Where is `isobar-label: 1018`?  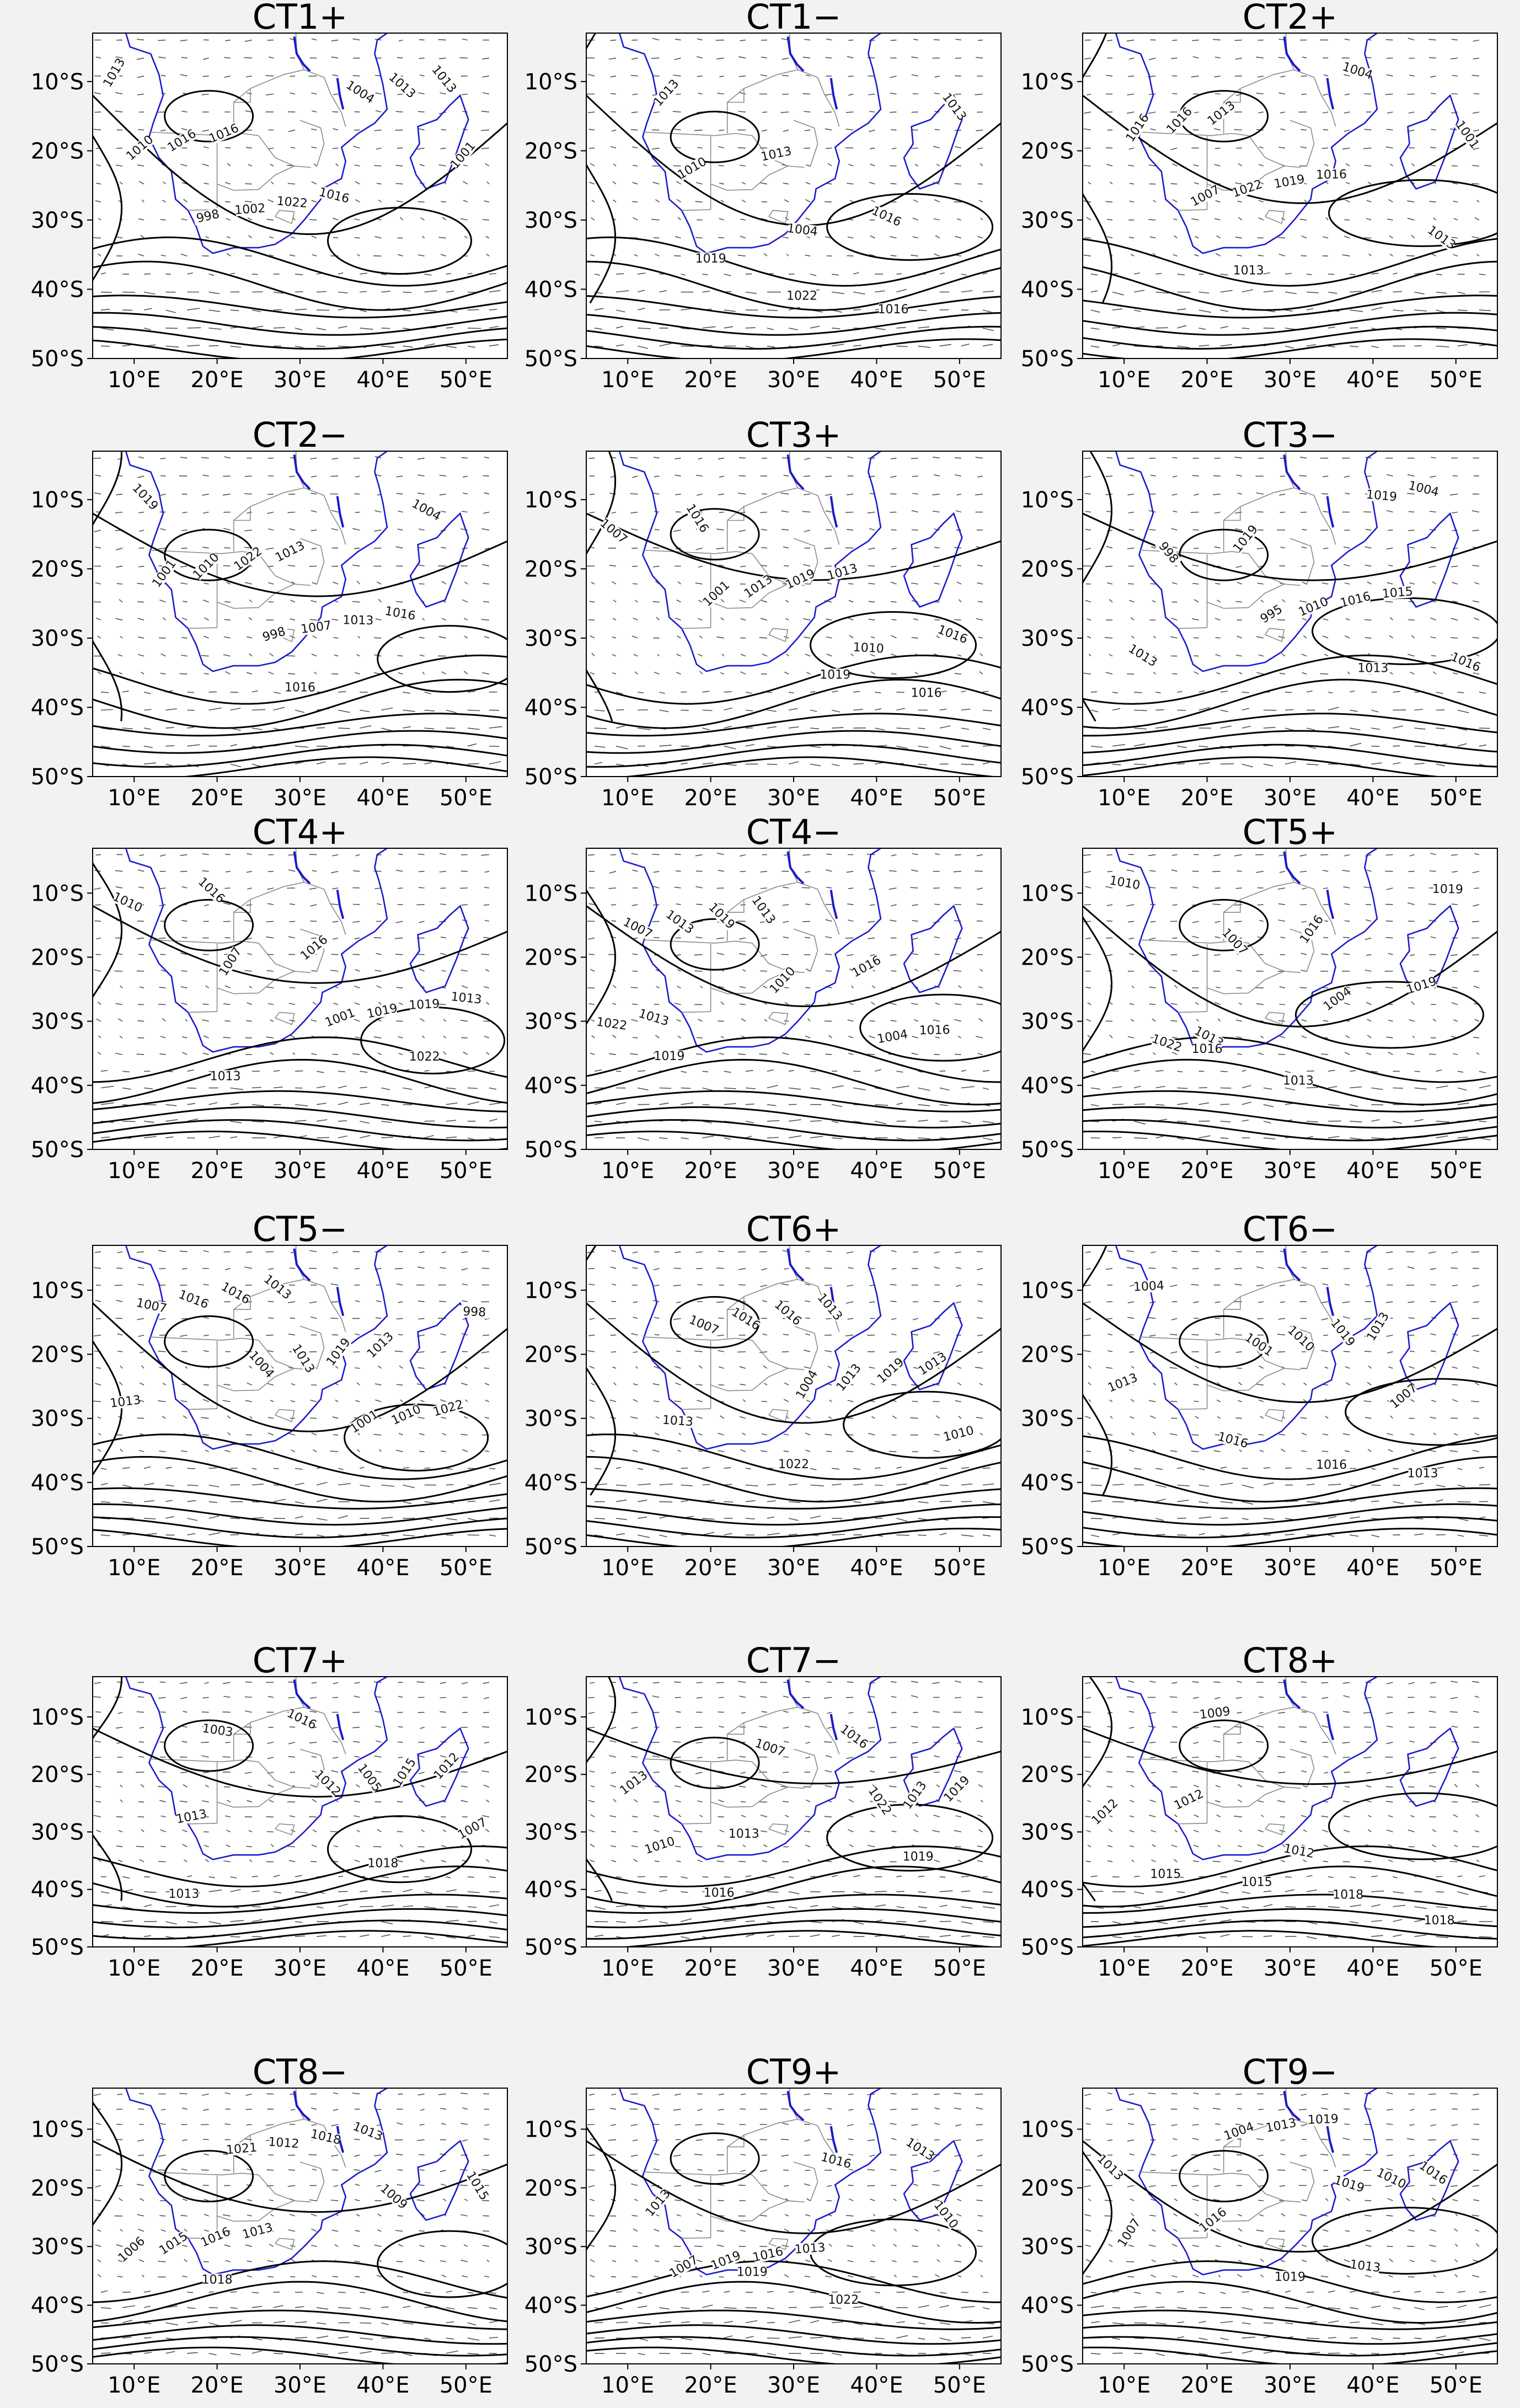
isobar-label: 1018 is located at coordinates (217, 2280).